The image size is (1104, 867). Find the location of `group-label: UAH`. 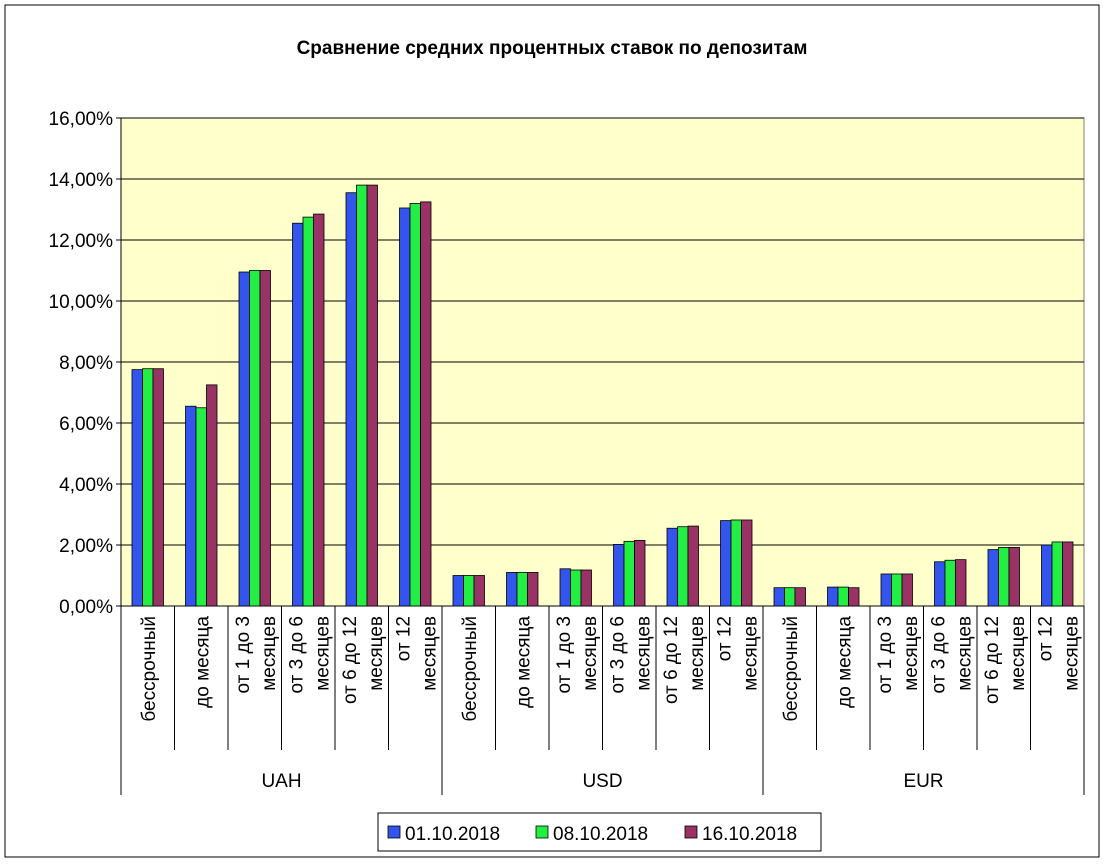

group-label: UAH is located at coordinates (281, 781).